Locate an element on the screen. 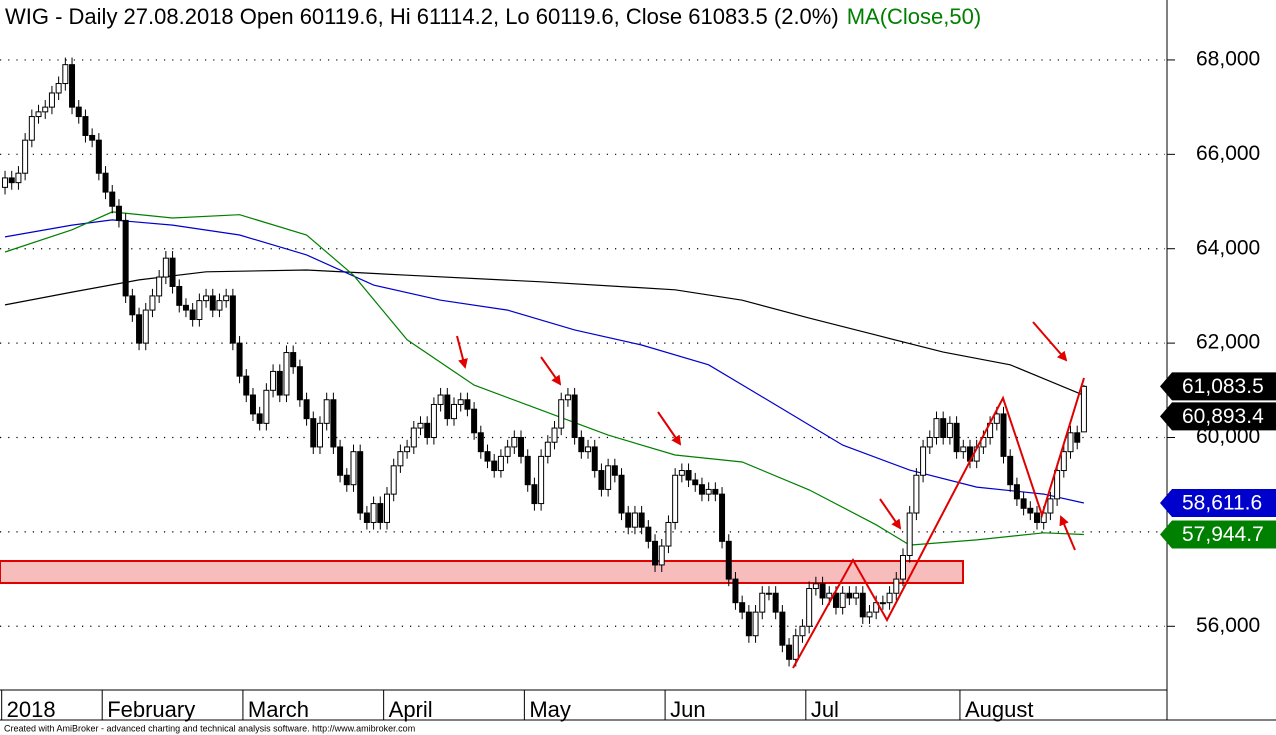  x-tick-label: April is located at coordinates (411, 709).